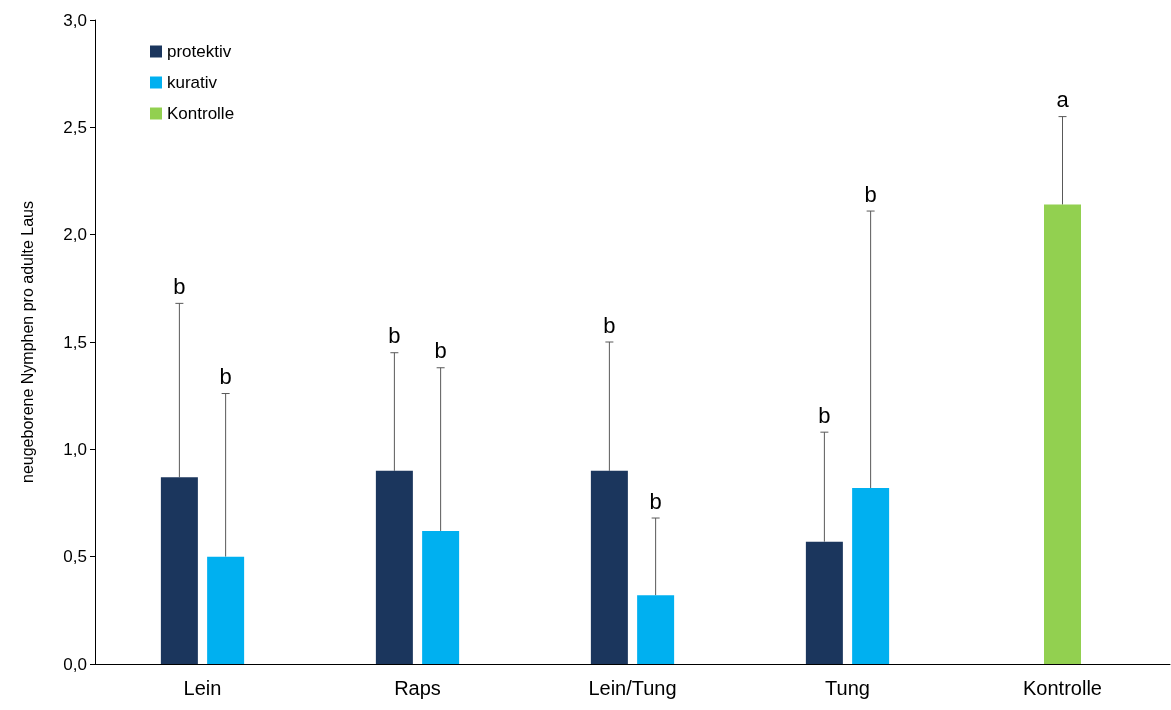  Describe the element at coordinates (199, 51) in the screenshot. I see `legend-label: protektiv` at that location.